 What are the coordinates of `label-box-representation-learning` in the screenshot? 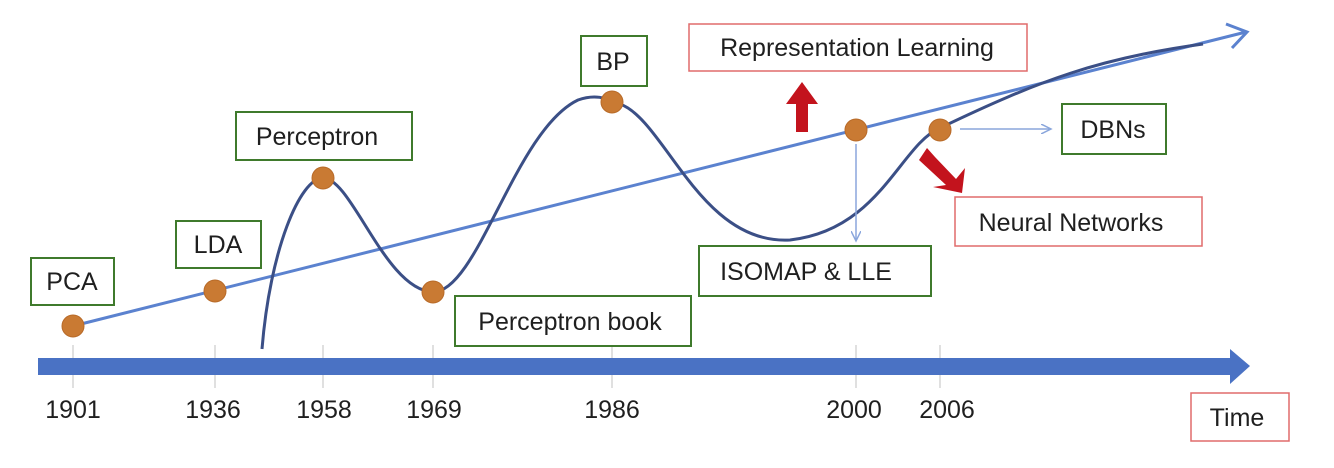 It's located at (858, 47).